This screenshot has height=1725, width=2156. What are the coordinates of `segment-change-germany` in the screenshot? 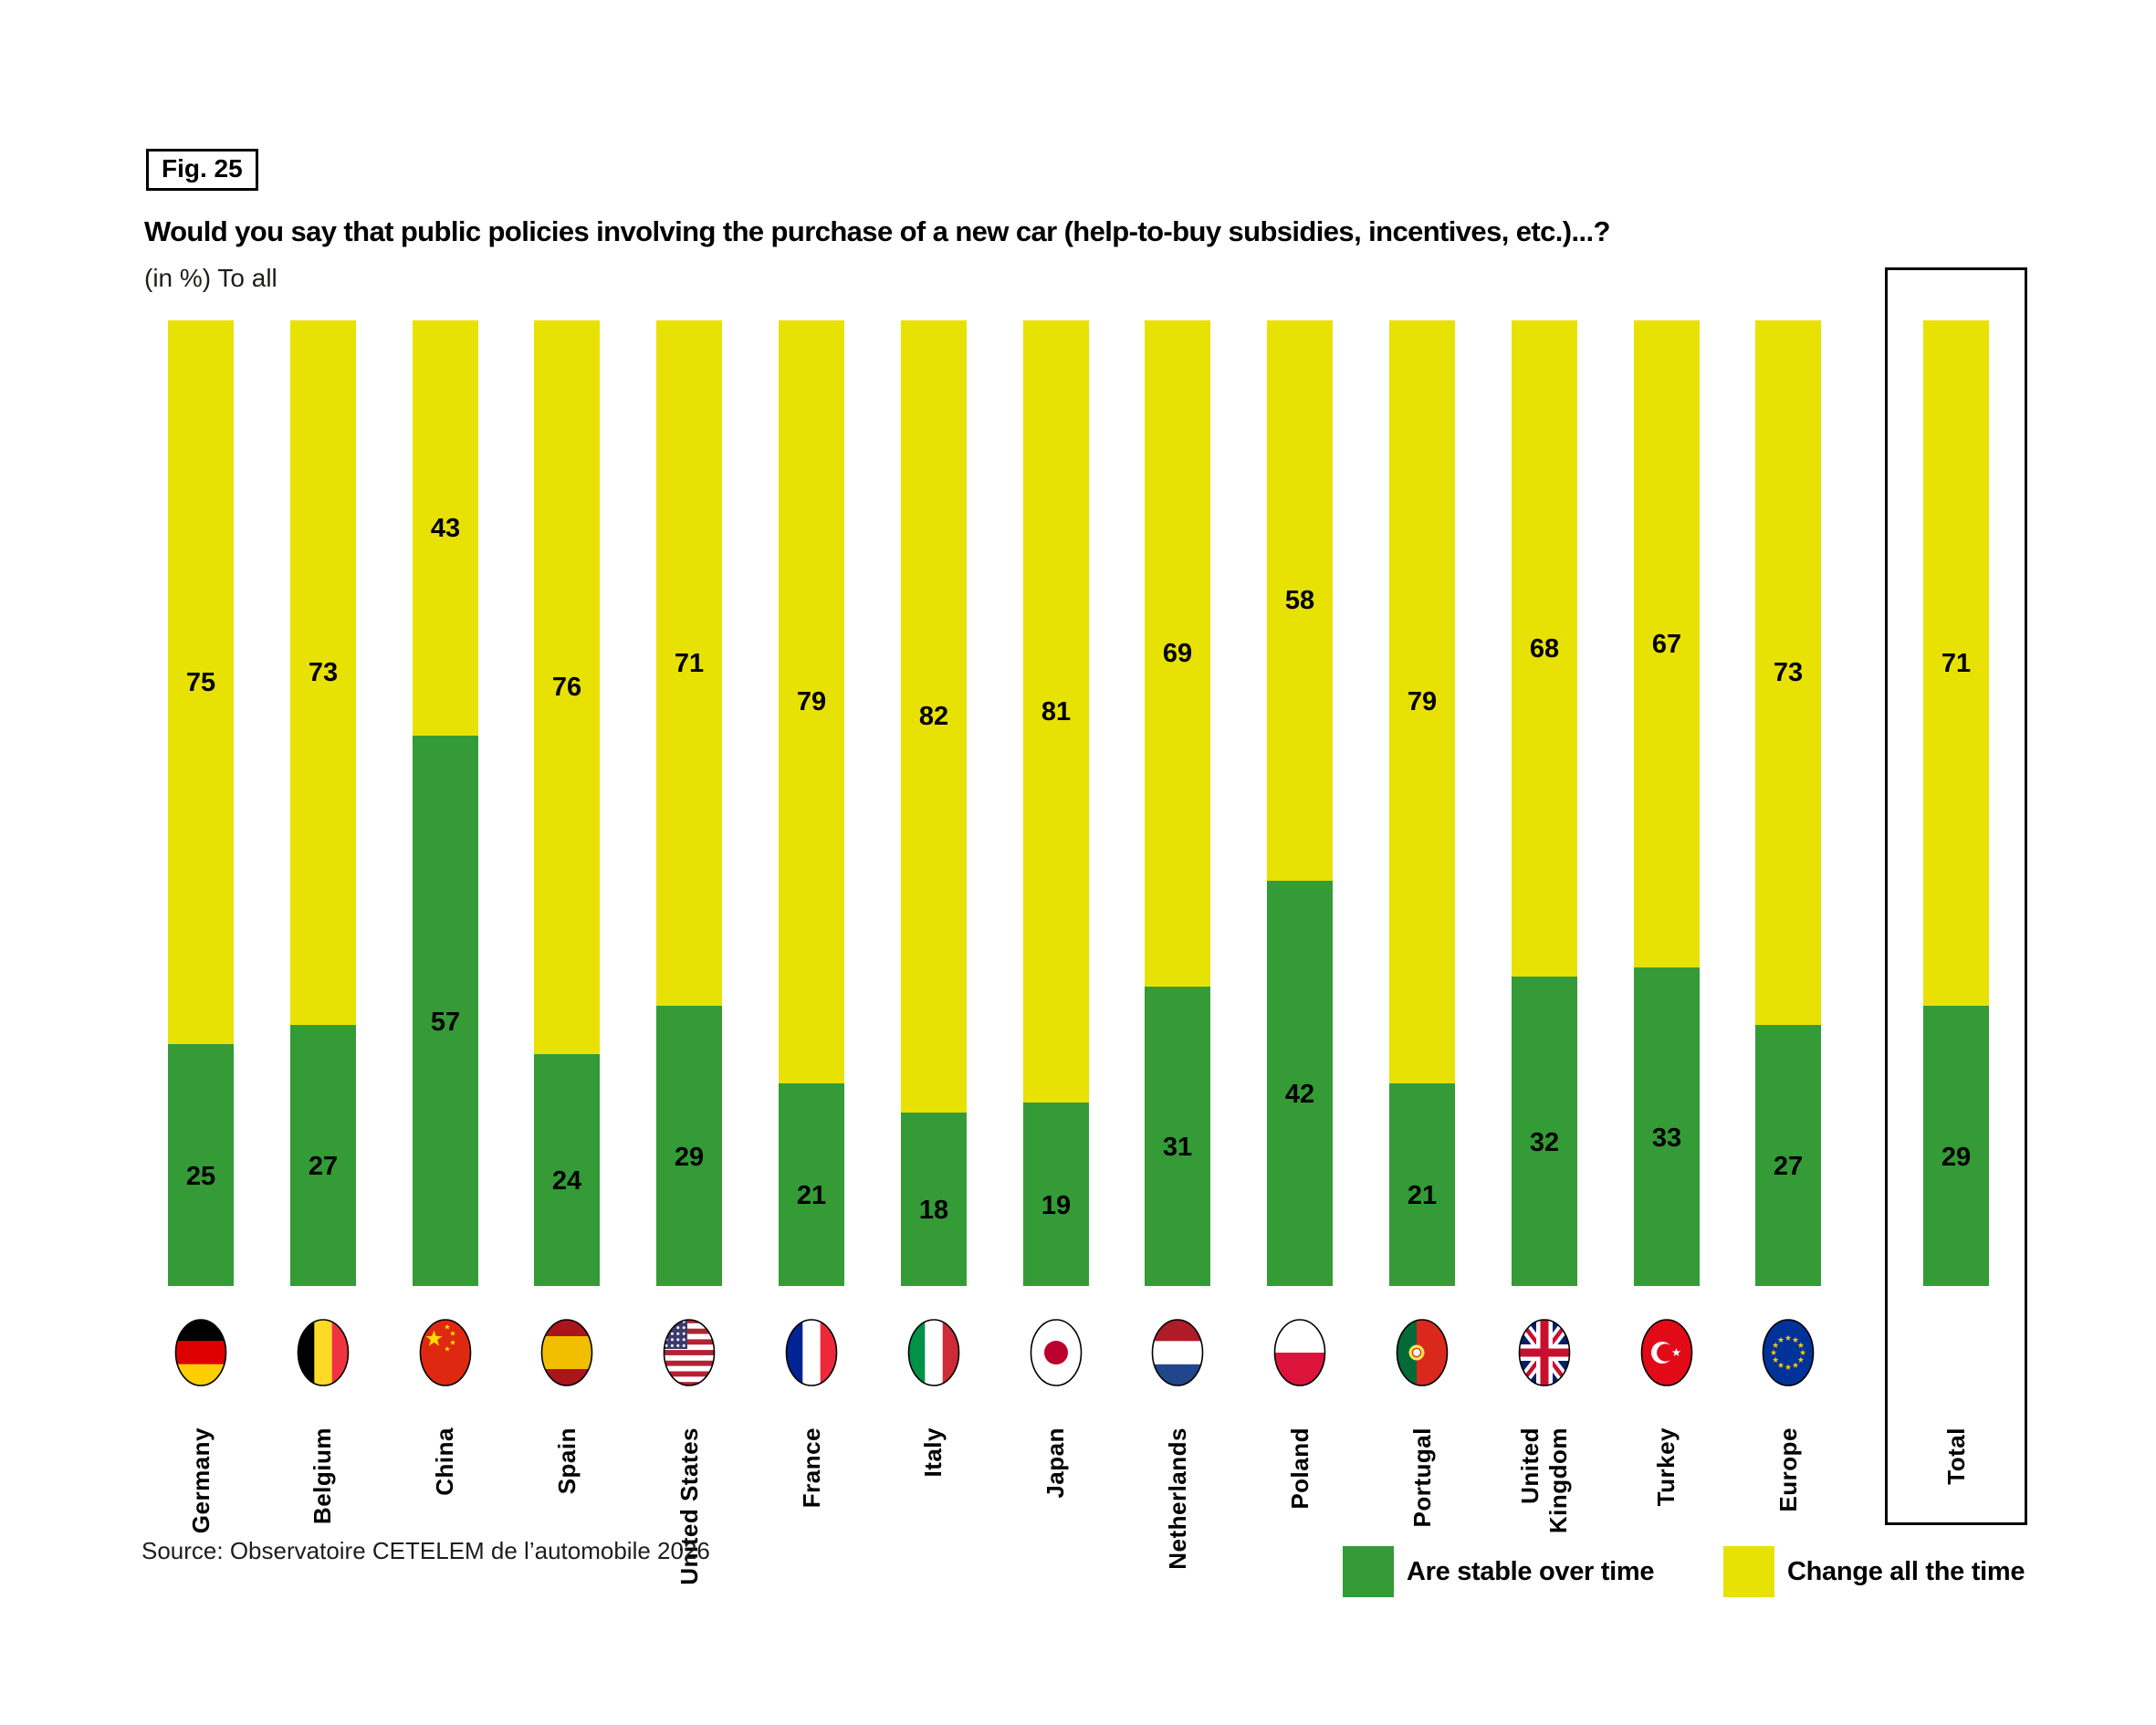 It's located at (201, 682).